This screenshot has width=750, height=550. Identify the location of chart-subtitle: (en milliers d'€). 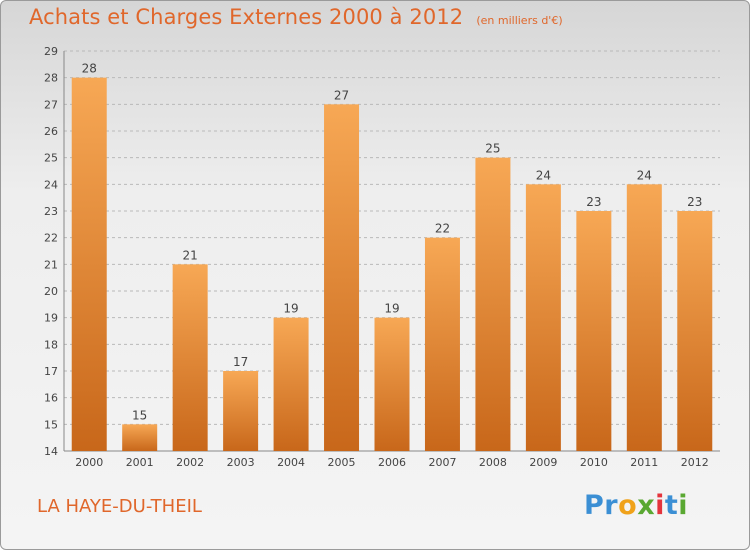
(519, 20).